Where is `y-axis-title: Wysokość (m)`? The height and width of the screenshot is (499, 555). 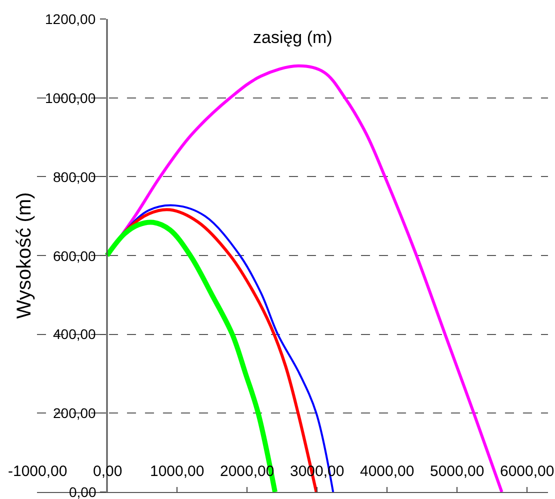
y-axis-title: Wysokość (m) is located at coordinates (25, 255).